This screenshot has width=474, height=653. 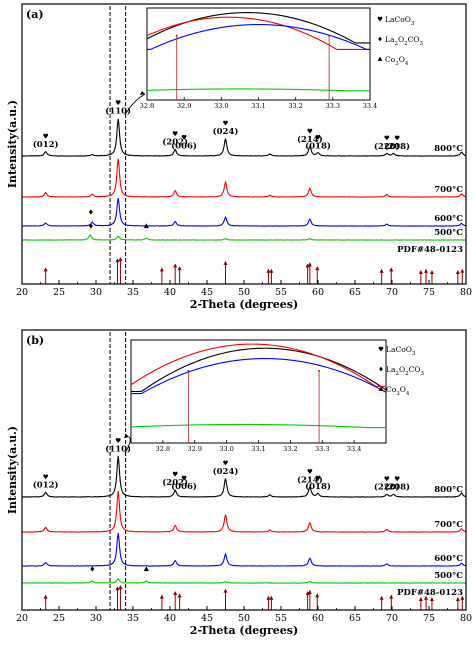 What do you see at coordinates (392, 618) in the screenshot?
I see `x-tick-label: 70` at bounding box center [392, 618].